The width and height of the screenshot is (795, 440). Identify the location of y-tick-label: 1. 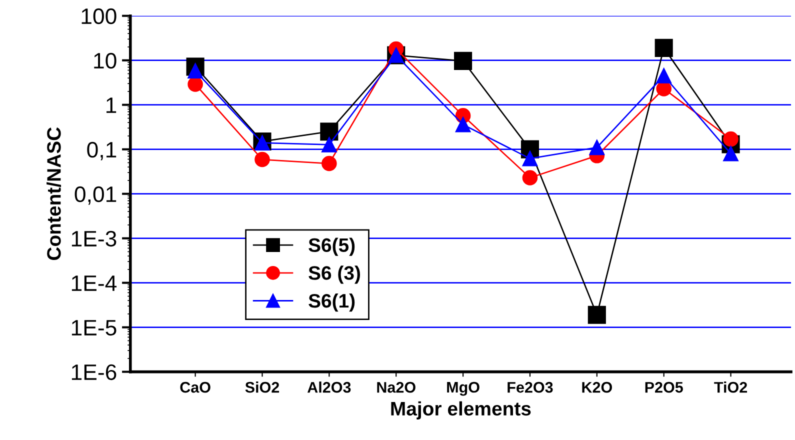
(111, 105).